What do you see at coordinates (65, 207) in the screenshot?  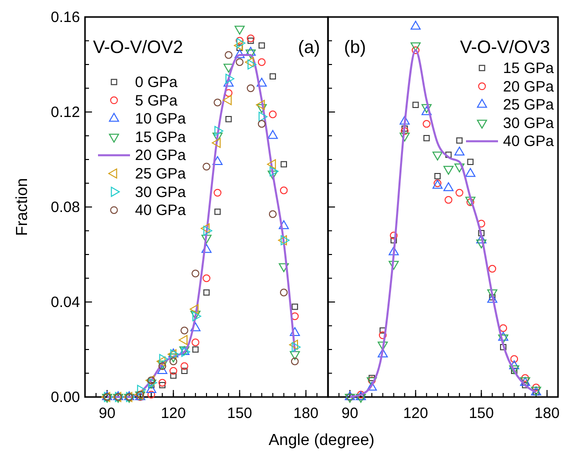 I see `y-tick-label: 0.08` at bounding box center [65, 207].